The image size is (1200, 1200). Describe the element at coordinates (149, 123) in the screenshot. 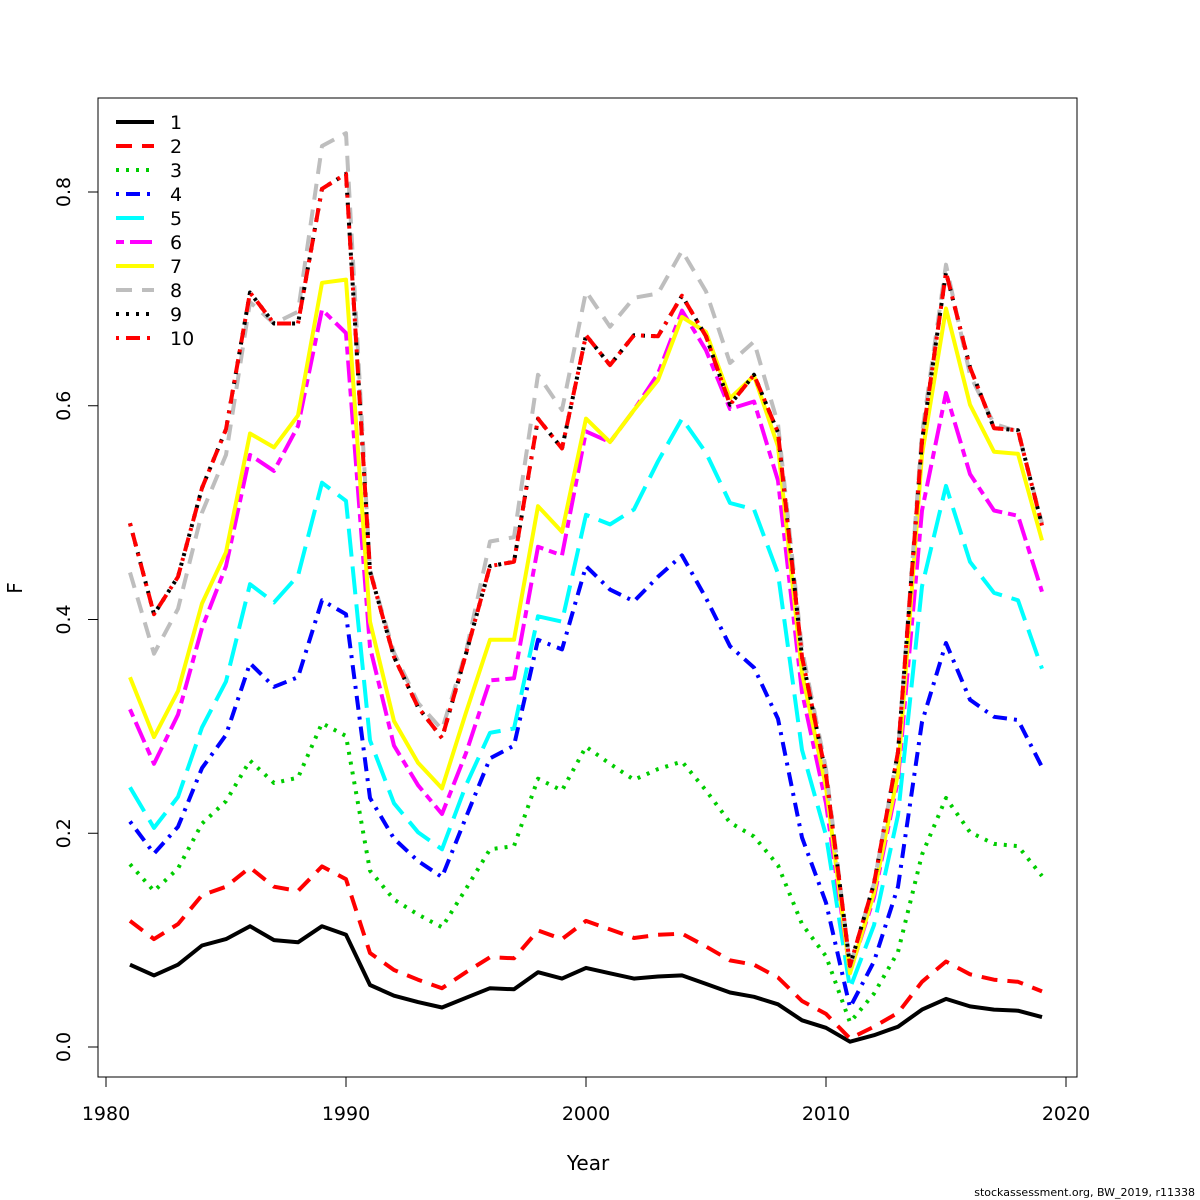

I see `legend-item-1: 1` at that location.